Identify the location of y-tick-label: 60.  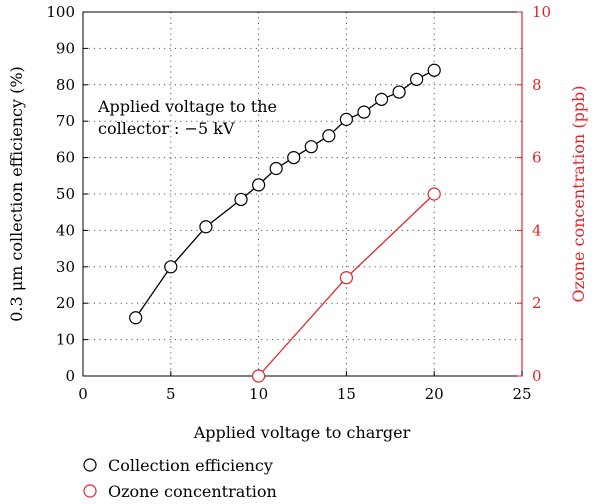
(65, 158).